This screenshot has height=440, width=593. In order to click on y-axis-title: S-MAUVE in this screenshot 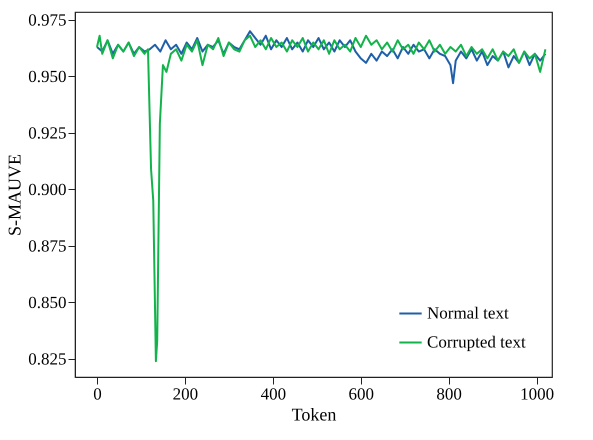, I will do `click(14, 195)`.